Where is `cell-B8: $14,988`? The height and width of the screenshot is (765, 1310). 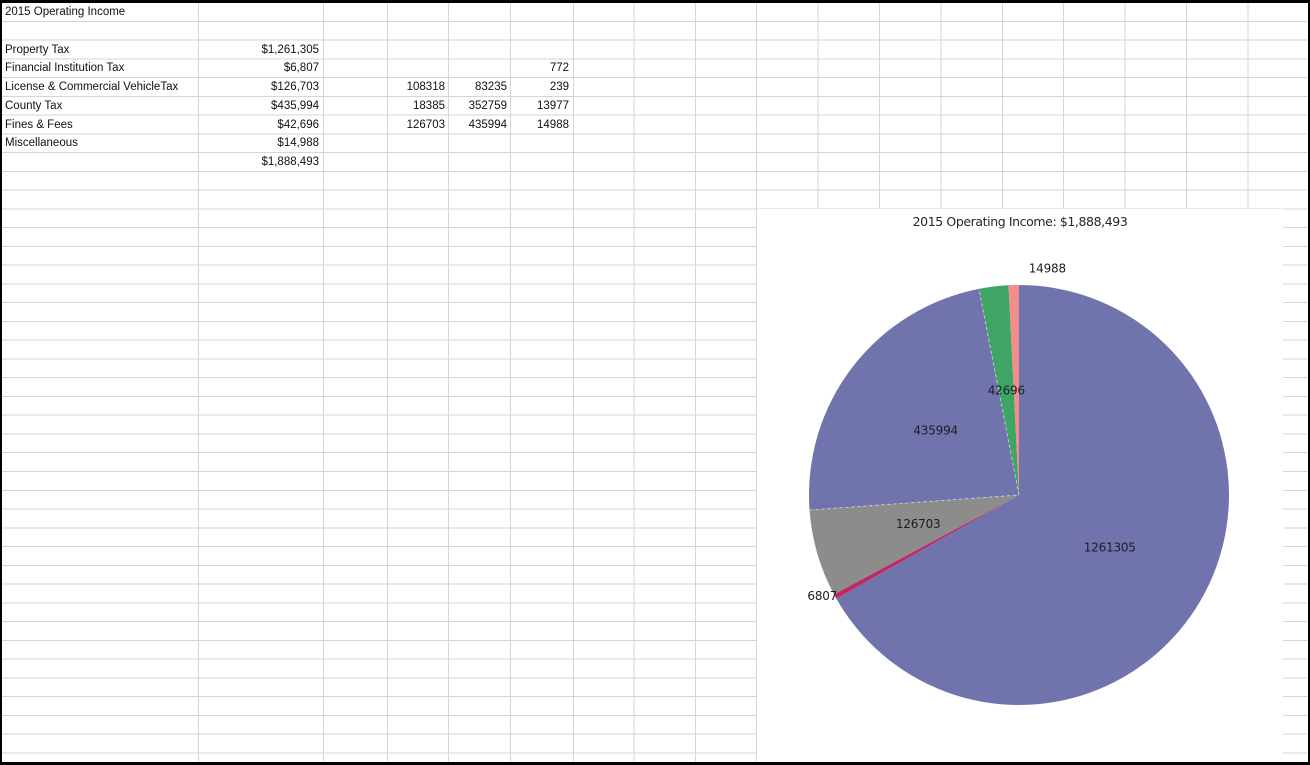 cell-B8: $14,988 is located at coordinates (298, 143).